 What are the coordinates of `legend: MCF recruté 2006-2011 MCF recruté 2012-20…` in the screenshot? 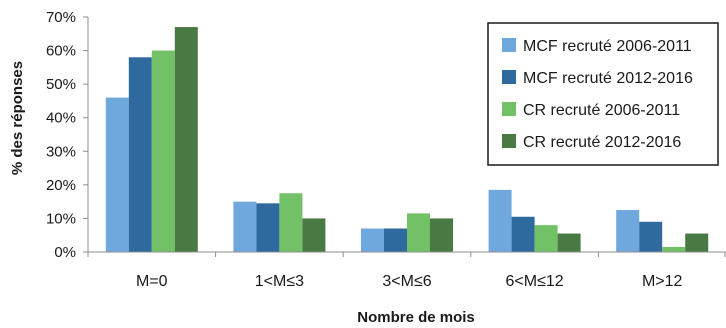 It's located at (603, 94).